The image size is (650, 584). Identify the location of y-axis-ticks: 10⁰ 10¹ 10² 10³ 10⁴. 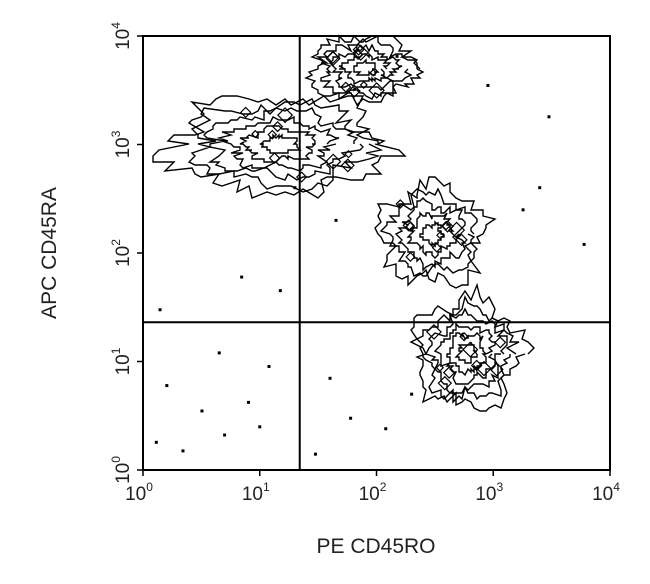
(126, 253).